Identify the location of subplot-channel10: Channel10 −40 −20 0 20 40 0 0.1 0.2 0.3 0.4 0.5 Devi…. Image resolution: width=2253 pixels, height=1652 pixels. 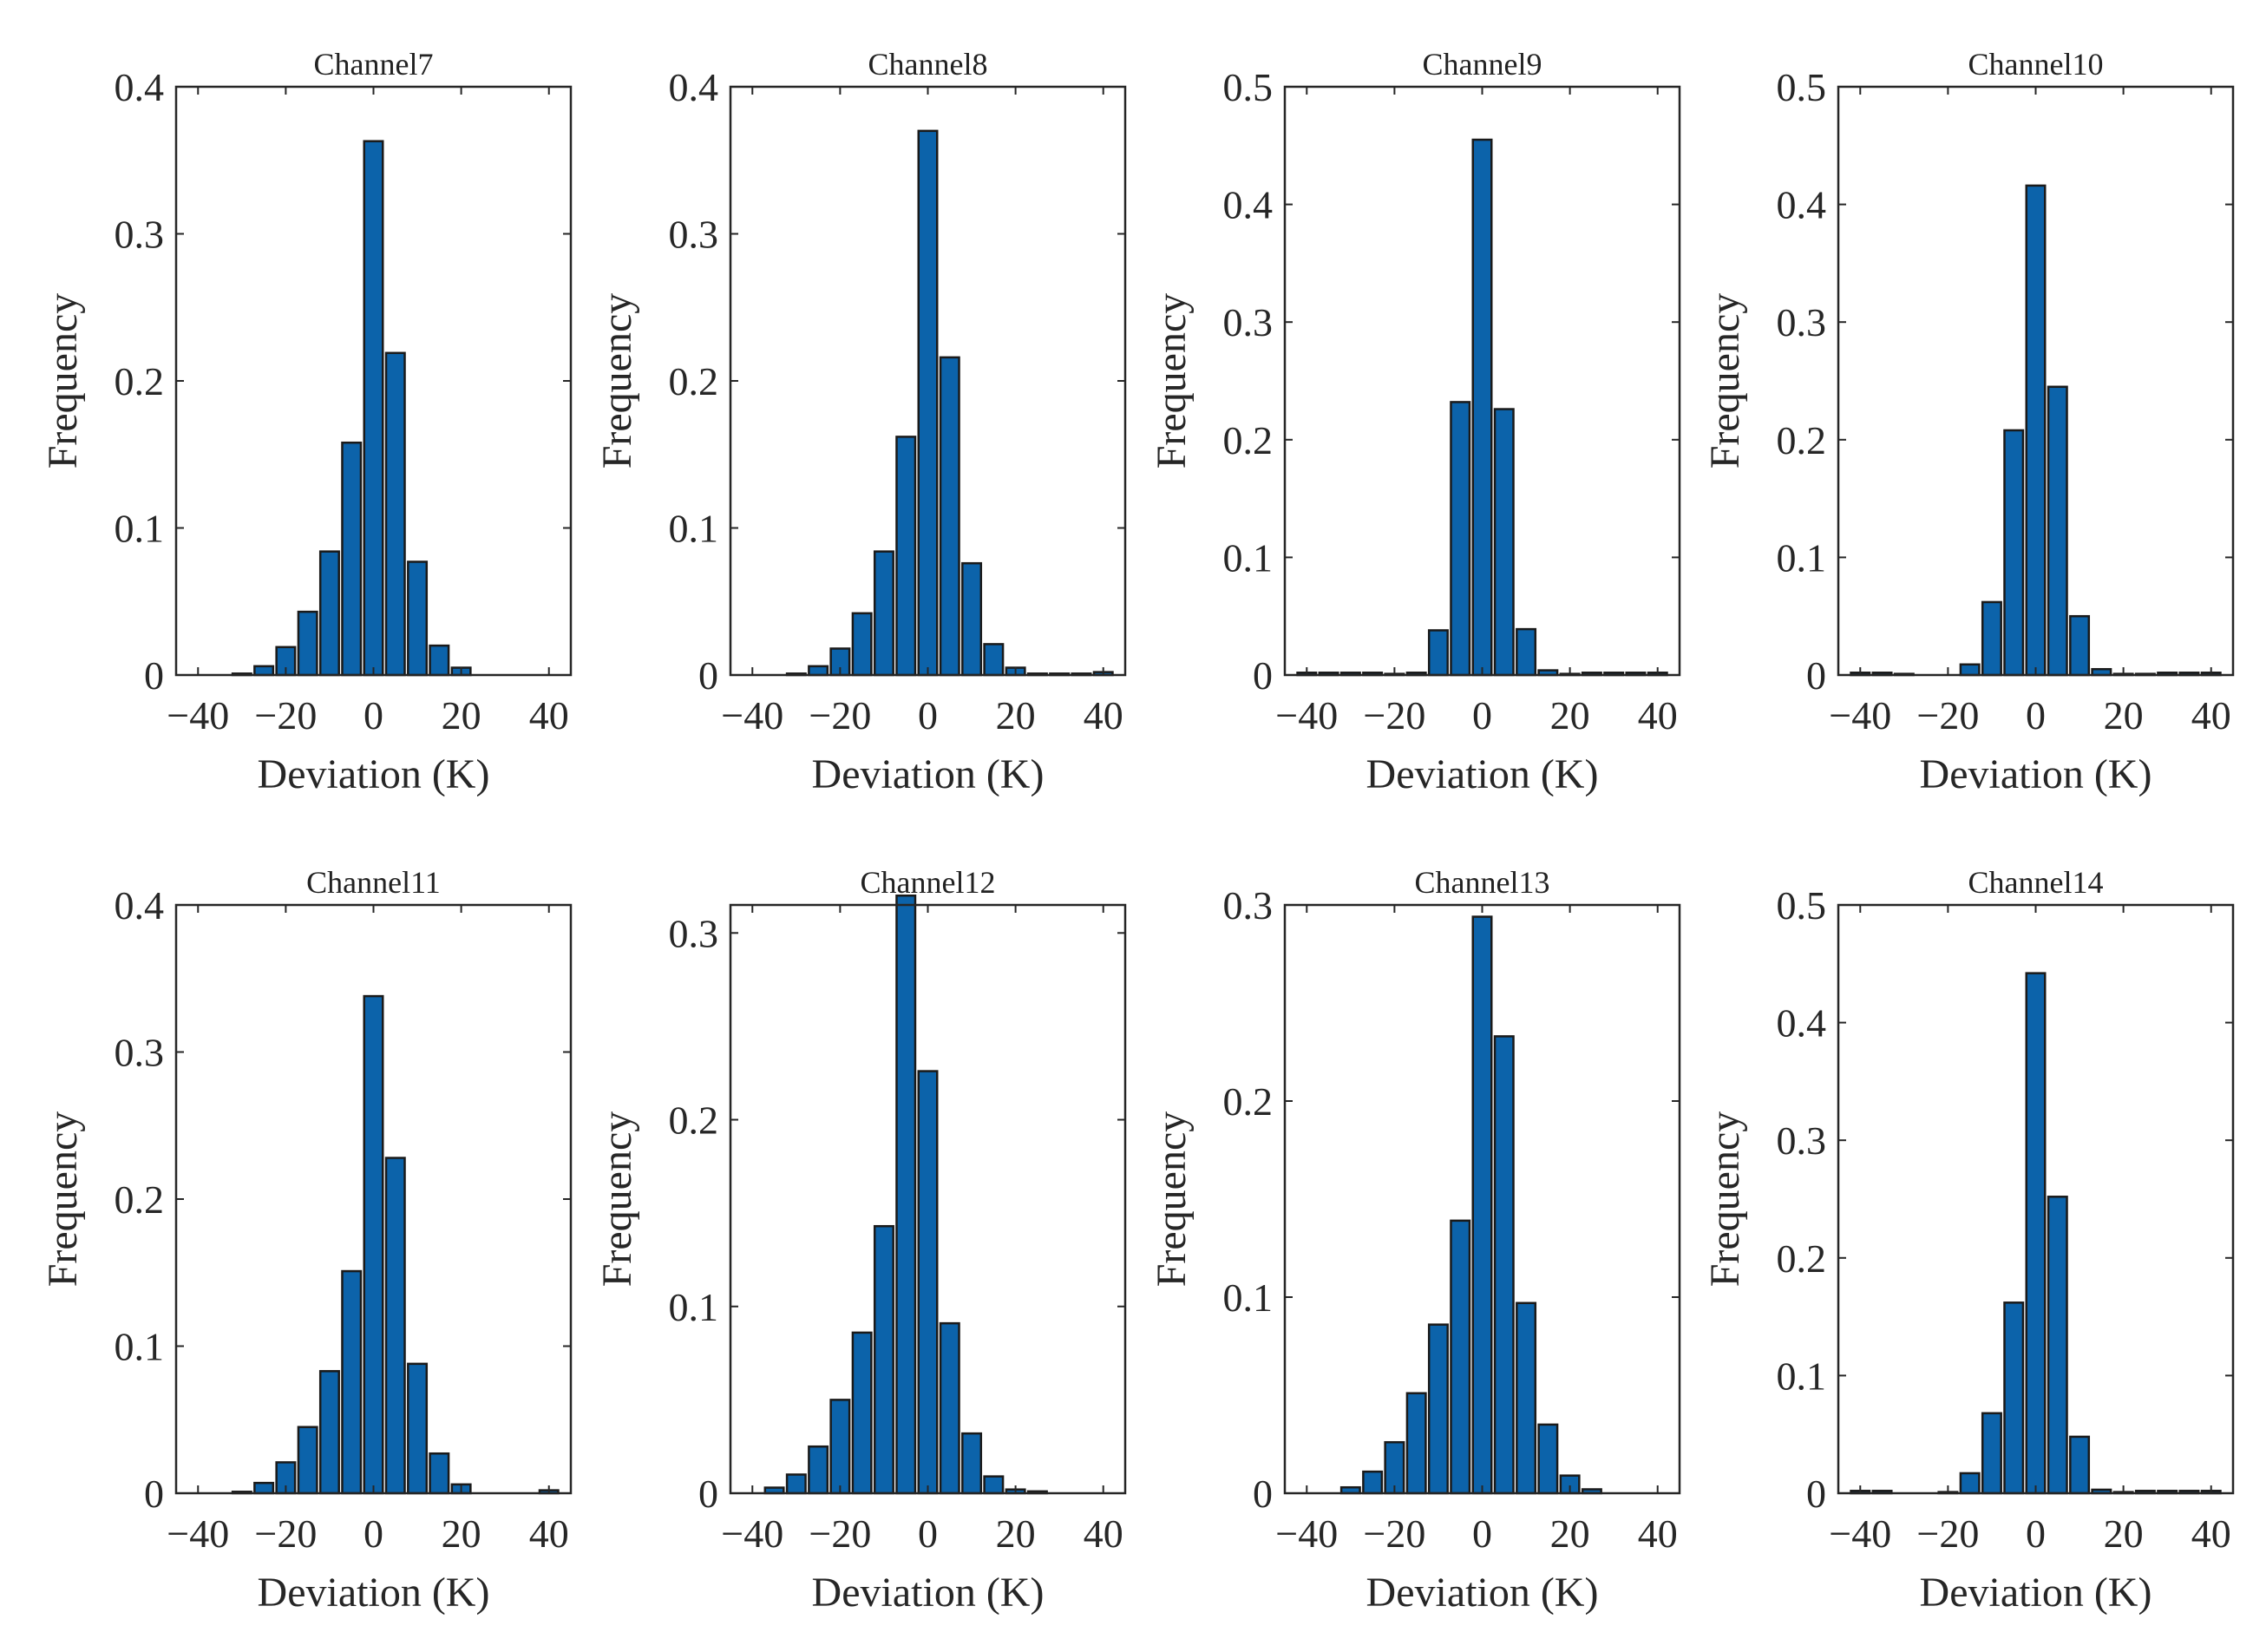
(1968, 422).